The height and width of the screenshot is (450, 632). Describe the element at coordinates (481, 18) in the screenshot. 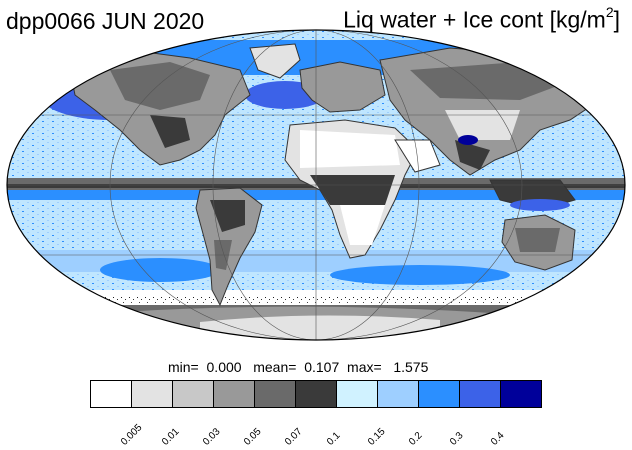

I see `page-title-right: Liq water + Ice cont [kg/m2]` at that location.